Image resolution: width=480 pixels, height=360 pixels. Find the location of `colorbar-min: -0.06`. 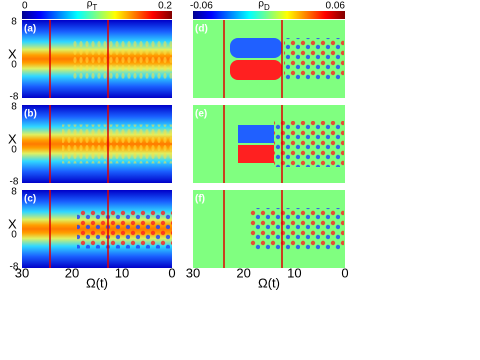

colorbar-min: -0.06 is located at coordinates (201, 6).